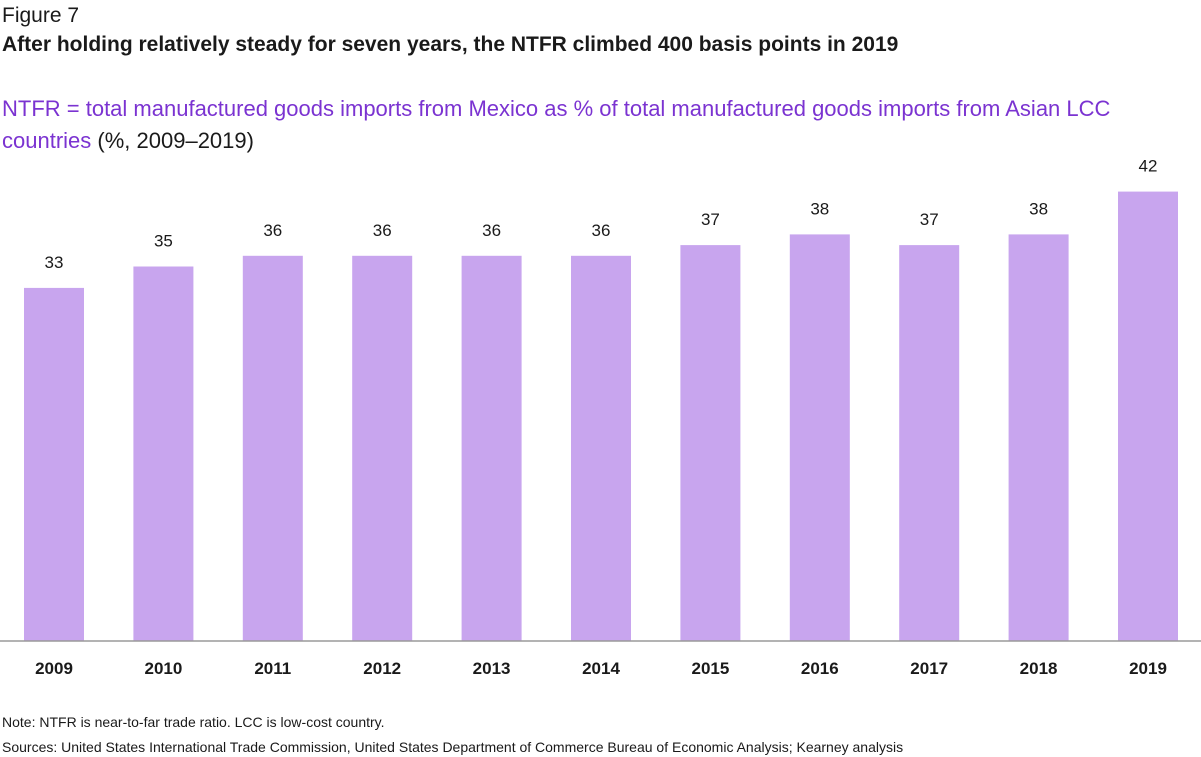  What do you see at coordinates (710, 219) in the screenshot?
I see `value-label-2015: 37` at bounding box center [710, 219].